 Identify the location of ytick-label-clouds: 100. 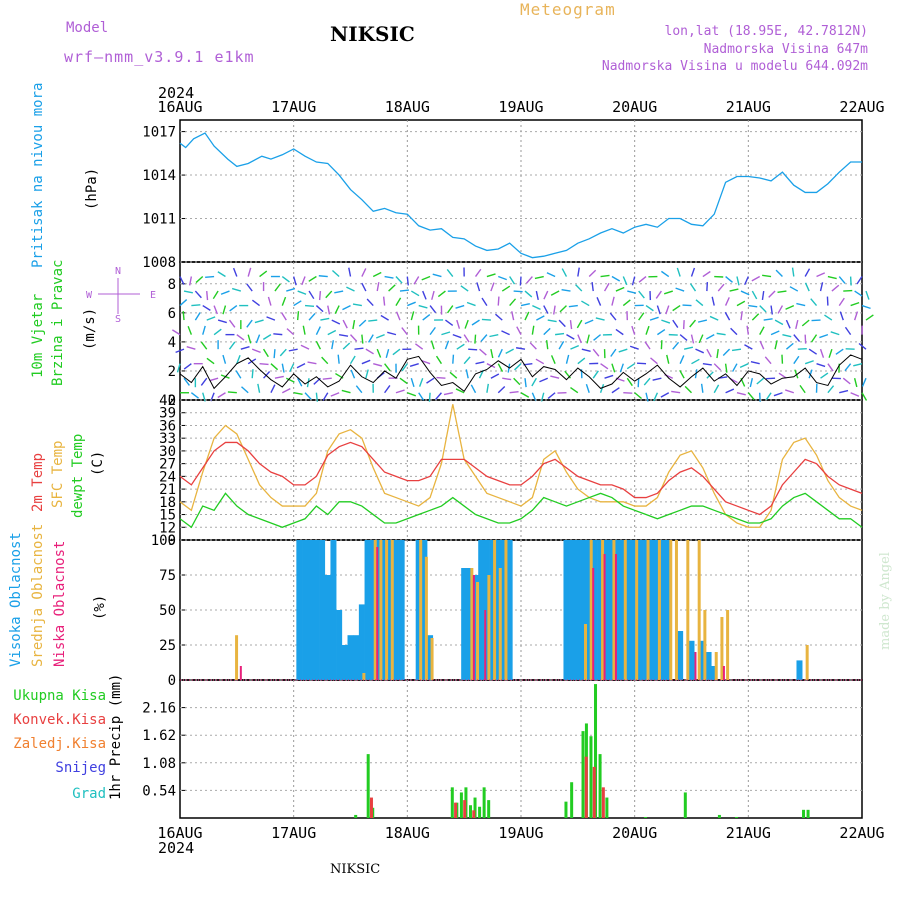
(163, 541).